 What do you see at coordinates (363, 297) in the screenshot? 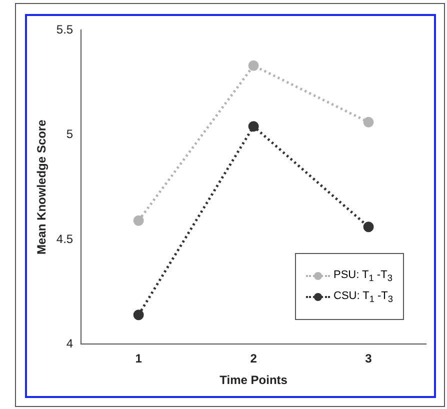
I see `legend-label: CSU: T$_{1}$ -T$_{3}$` at bounding box center [363, 297].